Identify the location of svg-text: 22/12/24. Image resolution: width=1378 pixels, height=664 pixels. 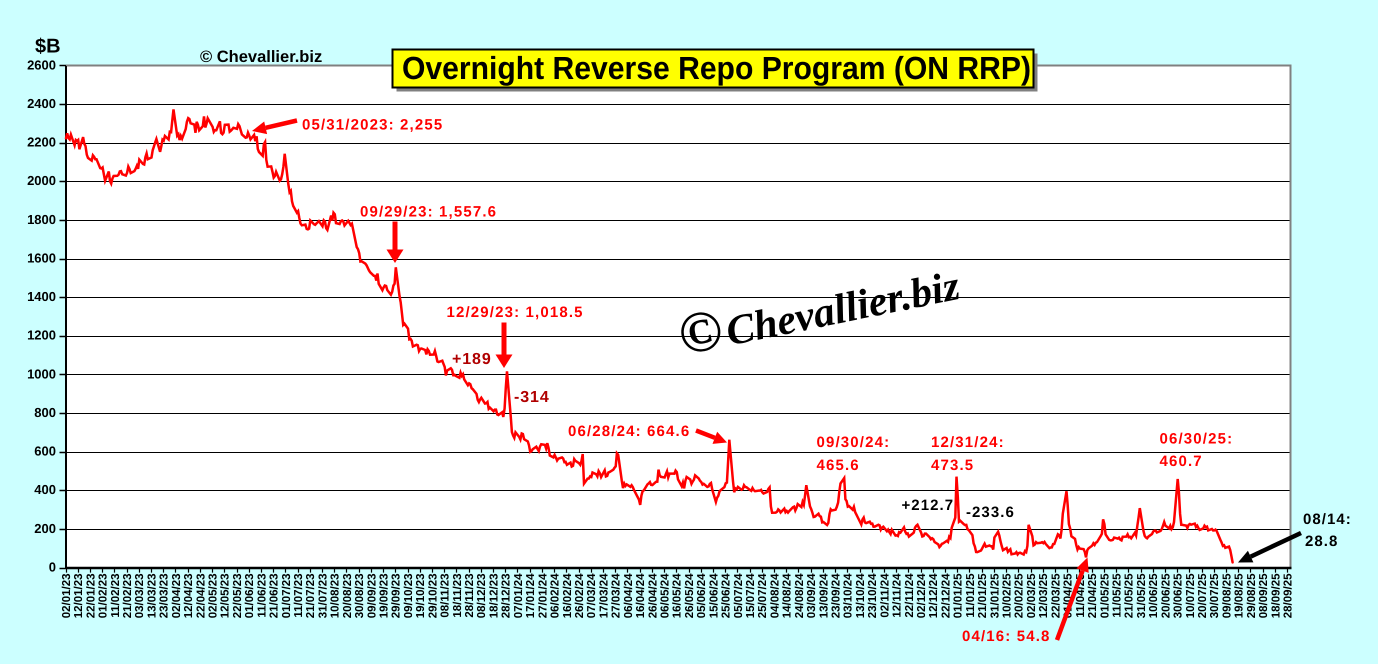
(947, 595).